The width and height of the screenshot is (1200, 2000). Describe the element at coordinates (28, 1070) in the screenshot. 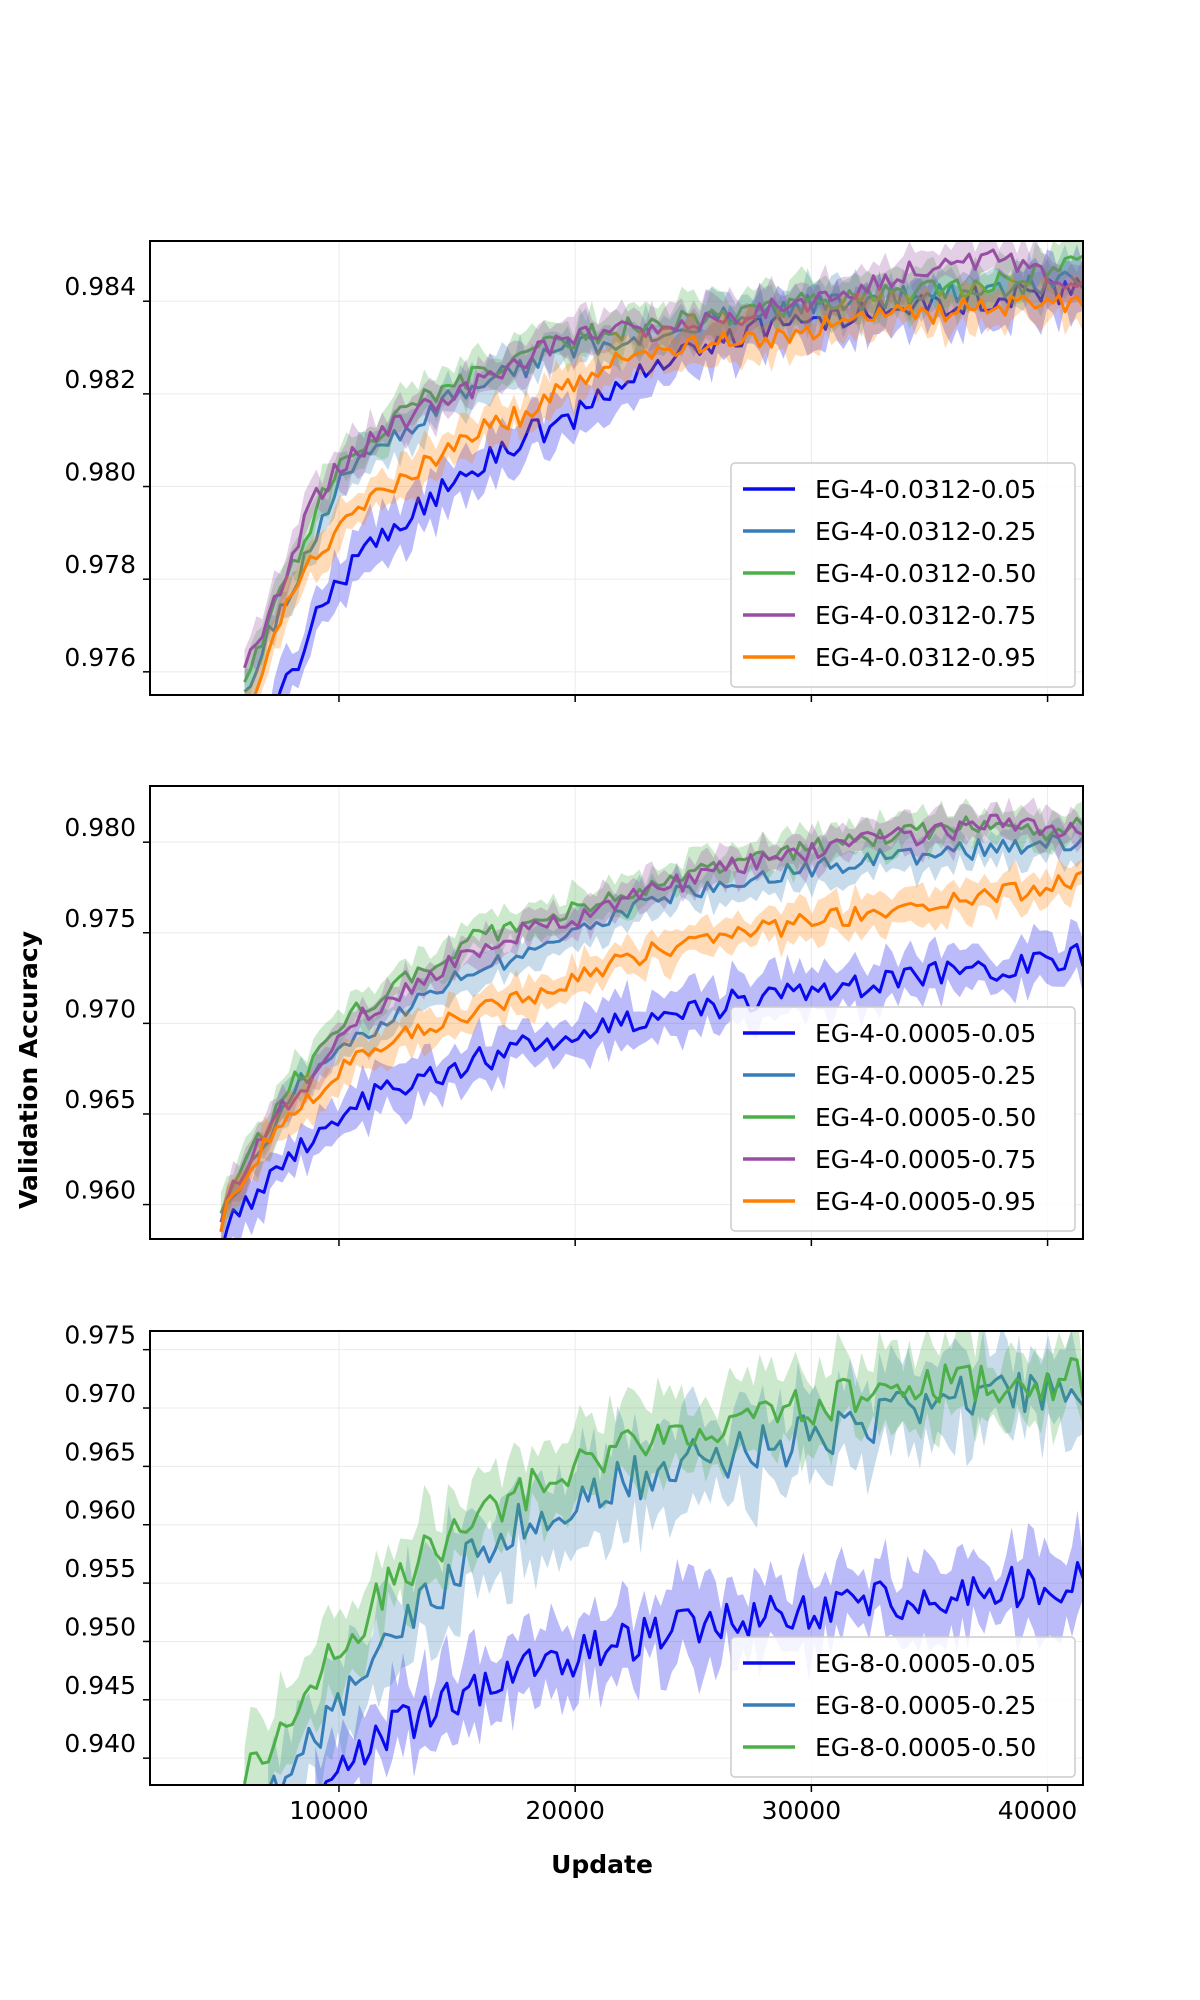

I see `y-axis-label: Validation Accuracy` at that location.